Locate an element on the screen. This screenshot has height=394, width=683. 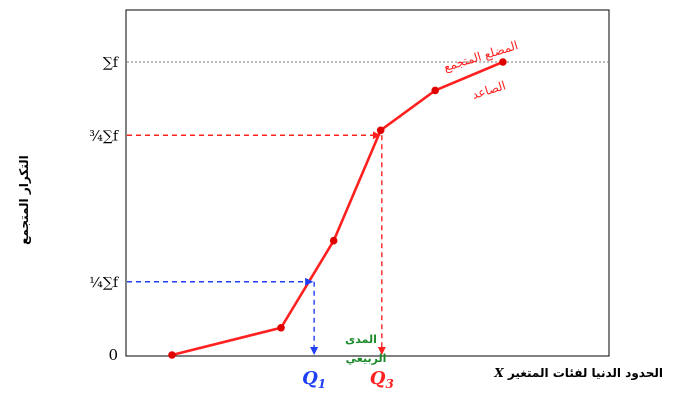
quartile-label-1: Q1 is located at coordinates (314, 379).